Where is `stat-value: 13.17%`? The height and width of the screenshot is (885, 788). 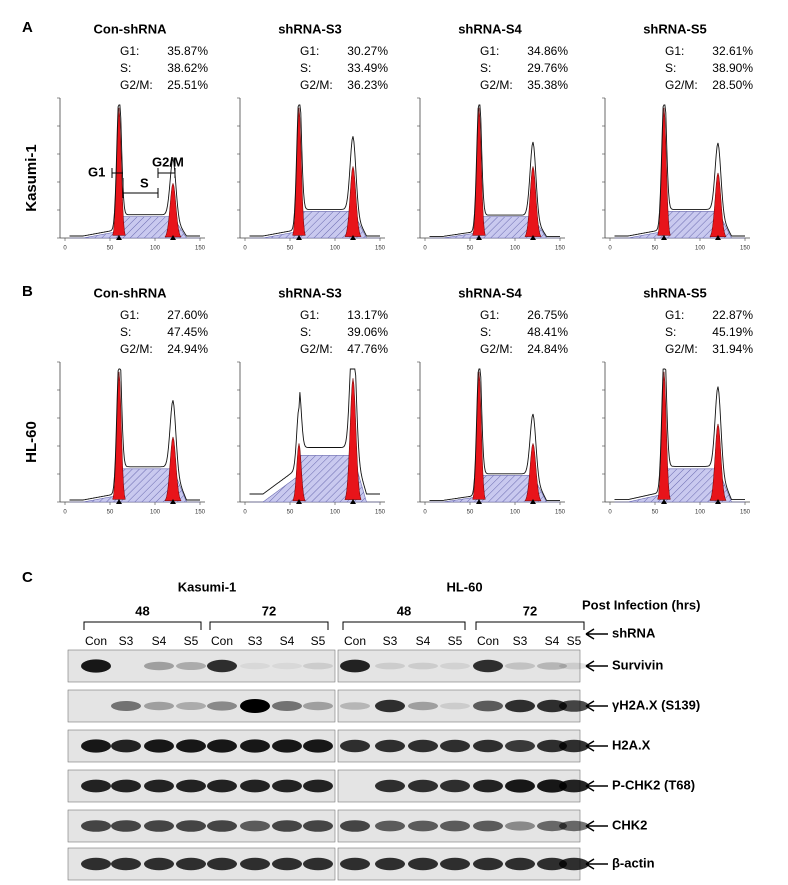 stat-value: 13.17% is located at coordinates (367, 315).